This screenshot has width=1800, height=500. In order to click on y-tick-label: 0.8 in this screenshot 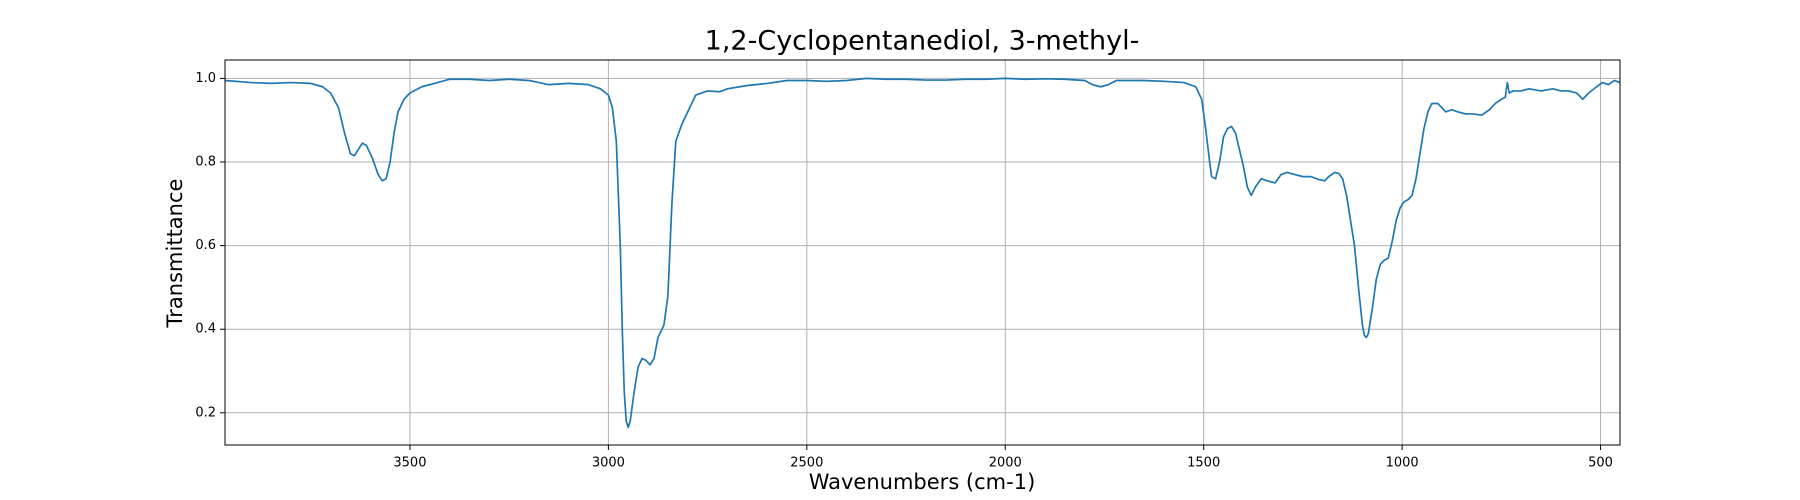, I will do `click(205, 161)`.